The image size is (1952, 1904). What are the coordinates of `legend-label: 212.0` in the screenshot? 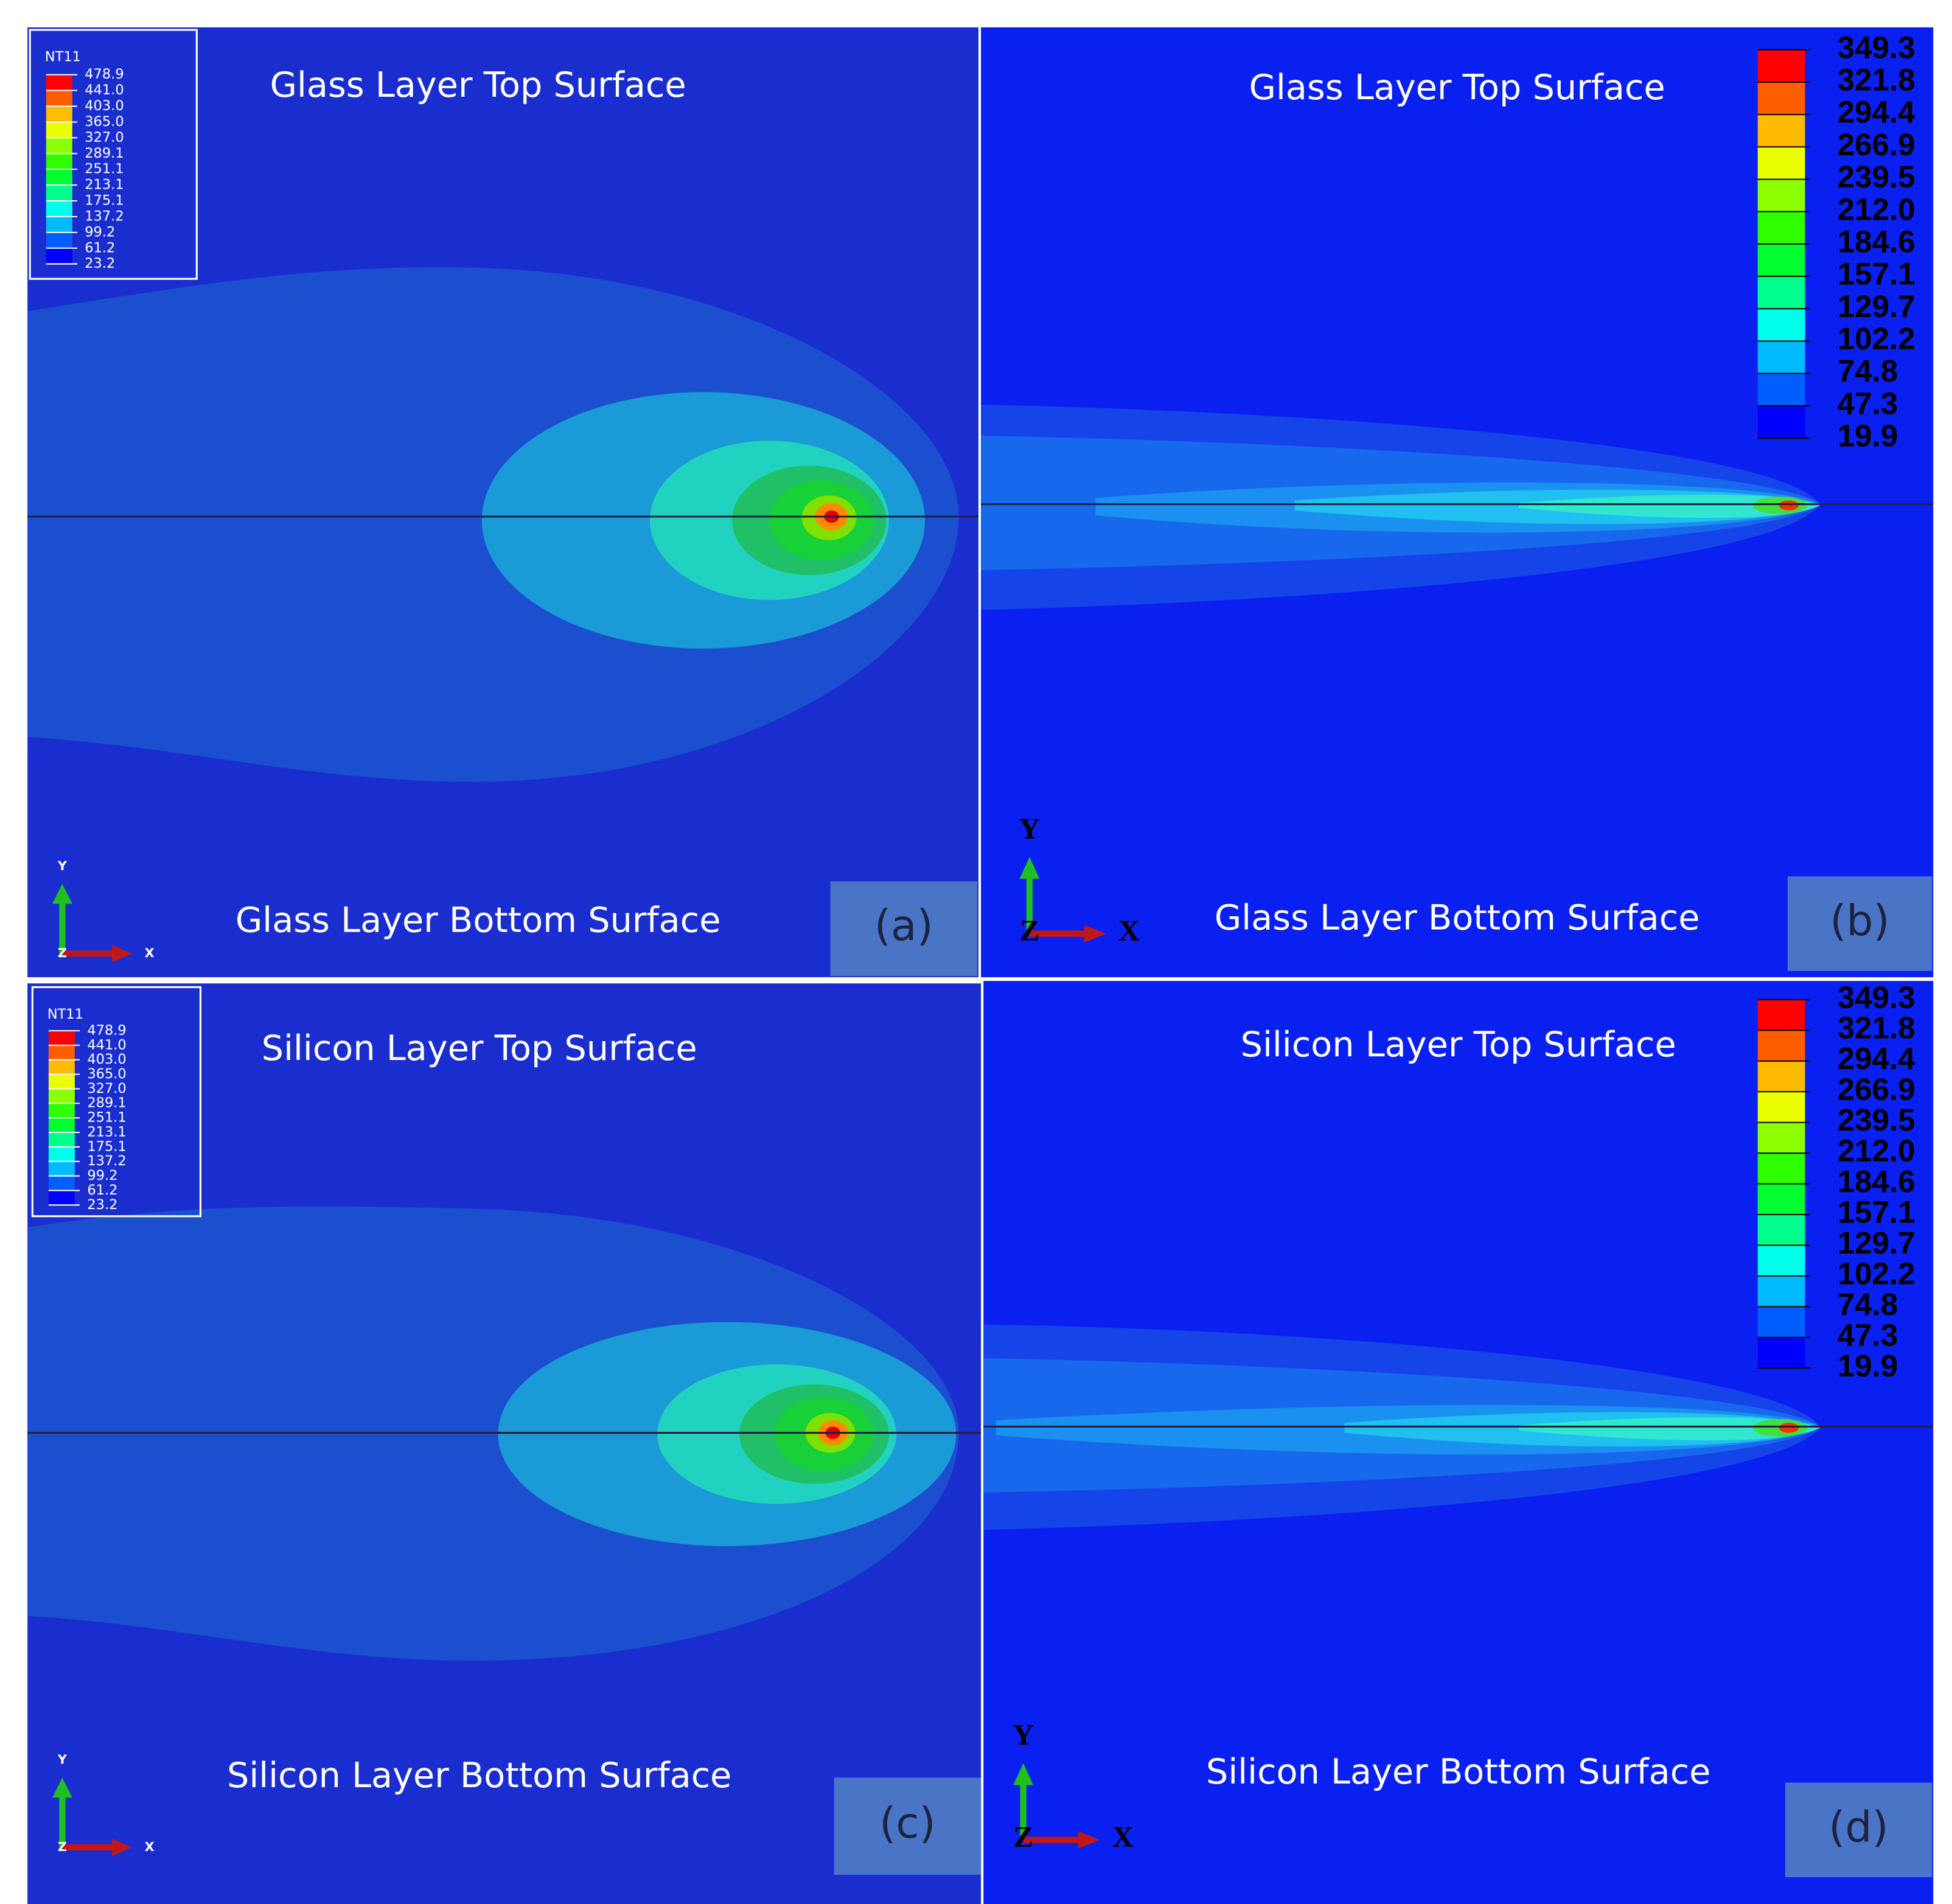 It's located at (1876, 209).